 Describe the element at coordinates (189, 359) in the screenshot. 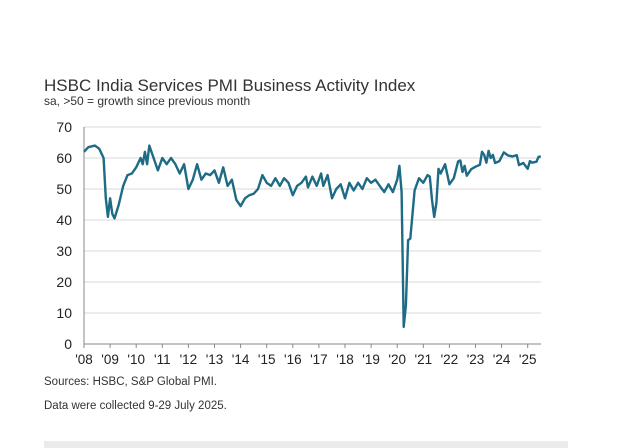

I see `x-tick-label: '12` at that location.